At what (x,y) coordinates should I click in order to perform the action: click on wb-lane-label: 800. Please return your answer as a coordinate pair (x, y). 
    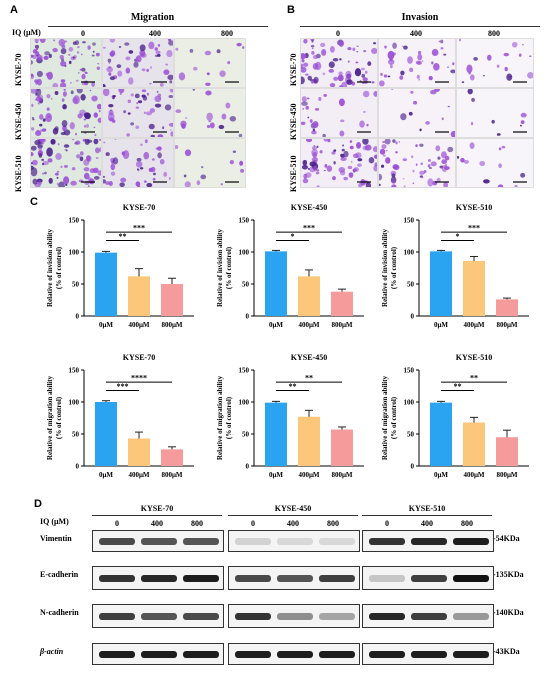
    Looking at the image, I should click on (333, 523).